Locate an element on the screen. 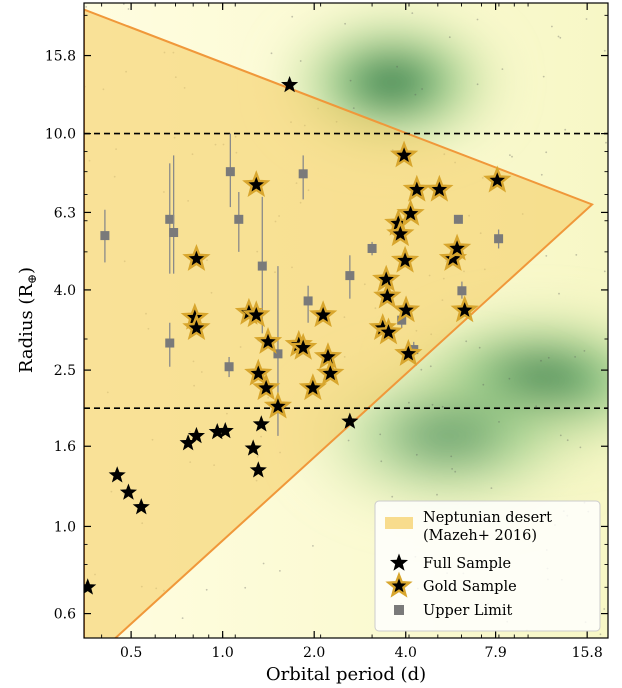  y-tick-label: 1.6 is located at coordinates (65, 447).